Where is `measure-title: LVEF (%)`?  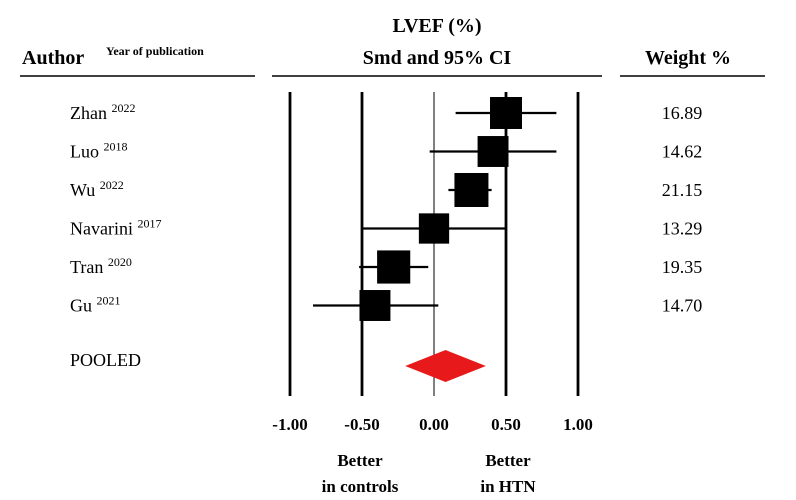 measure-title: LVEF (%) is located at coordinates (436, 26).